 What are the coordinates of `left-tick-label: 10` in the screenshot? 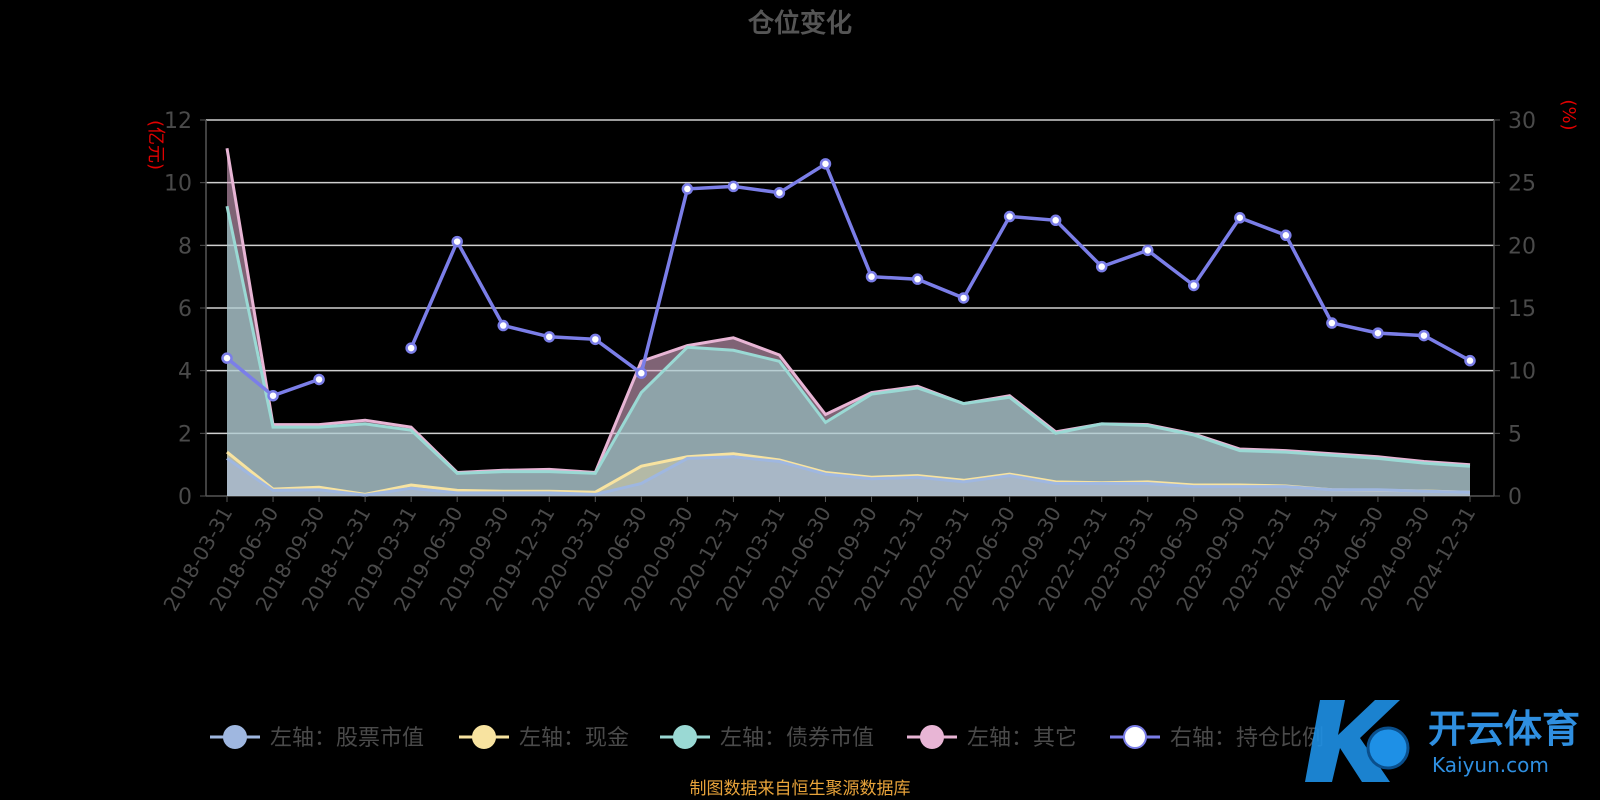 It's located at (178, 184).